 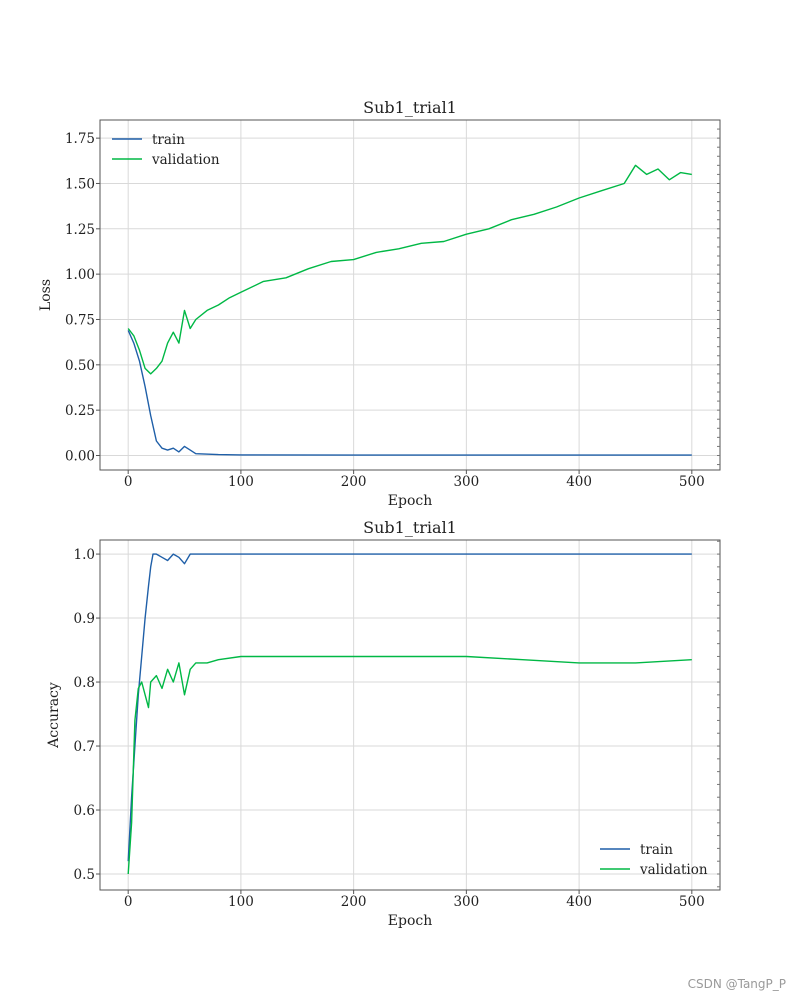 I want to click on loss-y-tick-label: 1.50, so click(x=80, y=184).